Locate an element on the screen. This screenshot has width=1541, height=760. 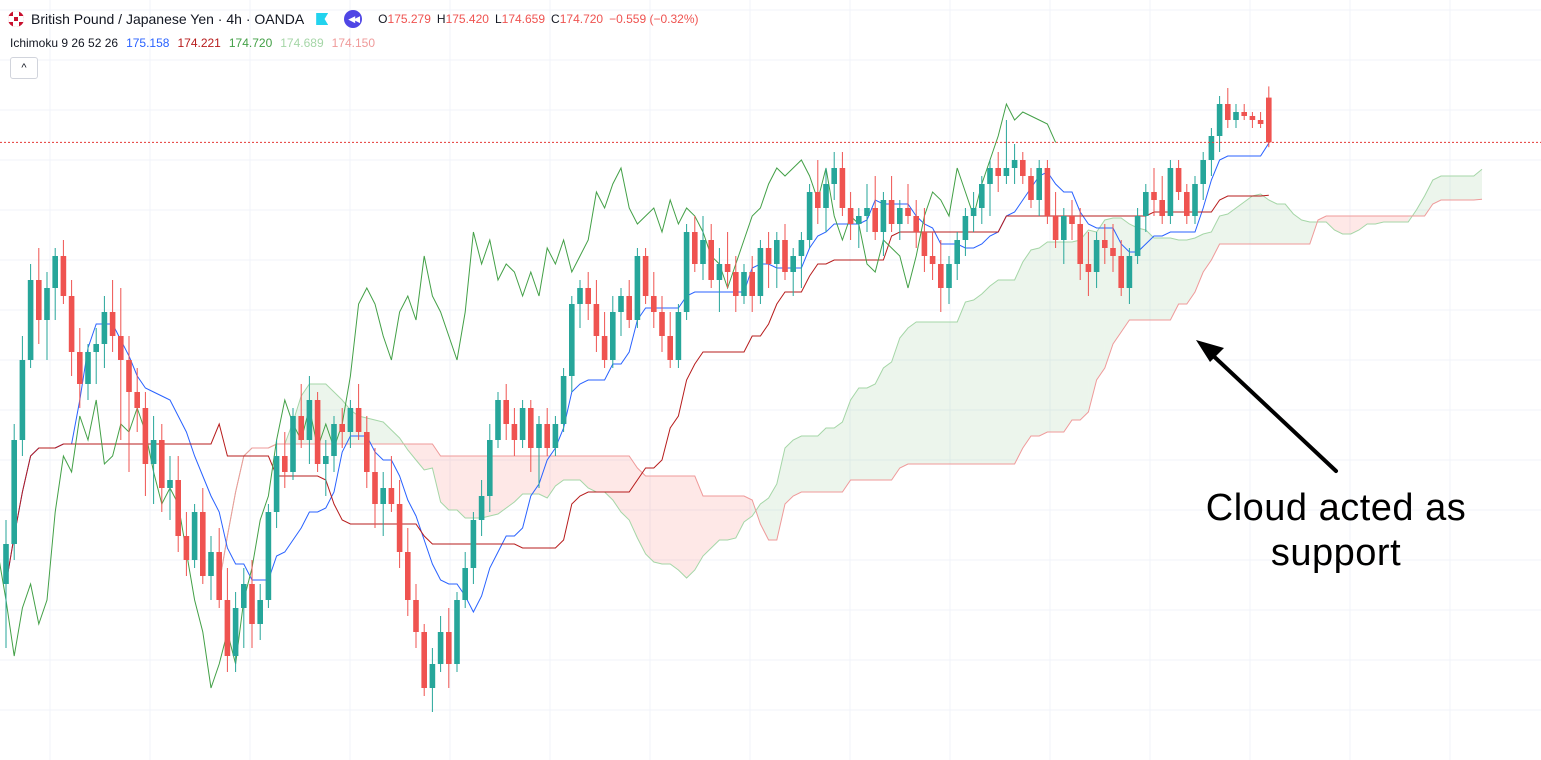
replay-icon: ◀◀ is located at coordinates (353, 19).